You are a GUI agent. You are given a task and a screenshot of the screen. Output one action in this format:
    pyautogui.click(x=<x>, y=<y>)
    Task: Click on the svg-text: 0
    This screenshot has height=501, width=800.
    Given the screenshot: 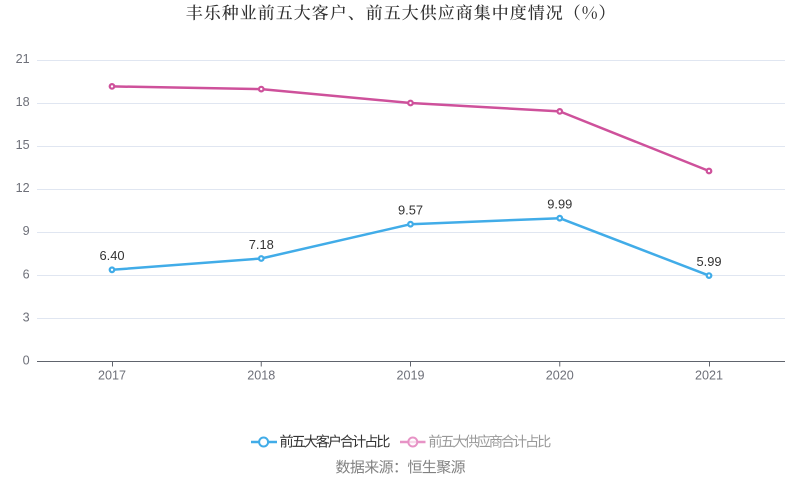 What is the action you would take?
    pyautogui.click(x=26, y=361)
    